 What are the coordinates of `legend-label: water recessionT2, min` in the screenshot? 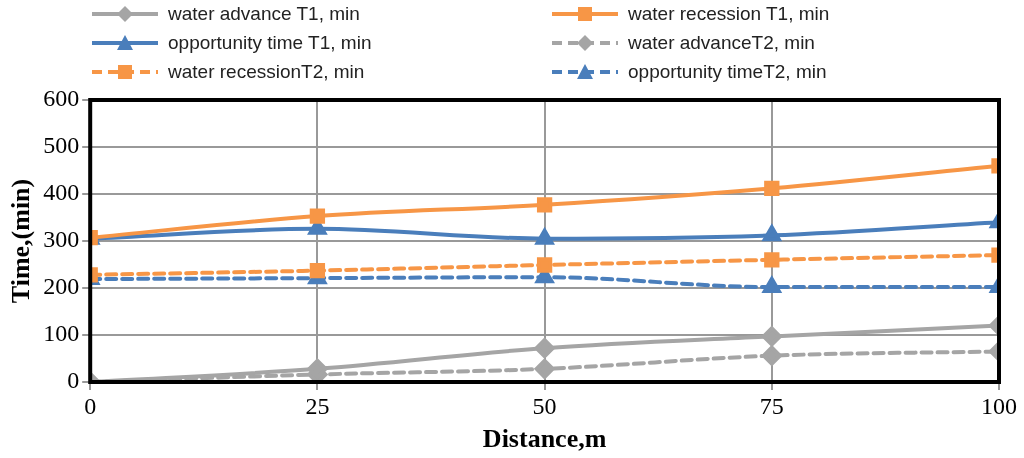 It's located at (266, 71).